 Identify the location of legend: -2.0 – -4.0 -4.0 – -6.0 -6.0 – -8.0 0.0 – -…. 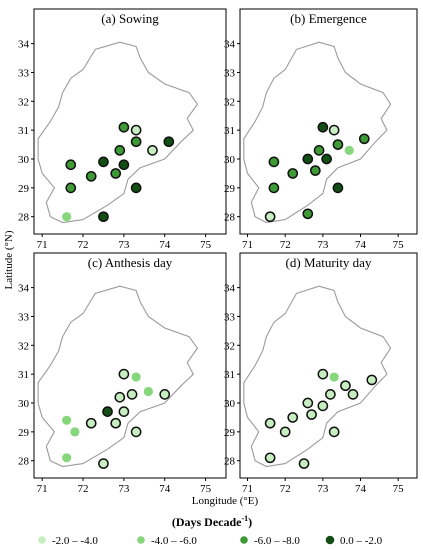
(210, 541).